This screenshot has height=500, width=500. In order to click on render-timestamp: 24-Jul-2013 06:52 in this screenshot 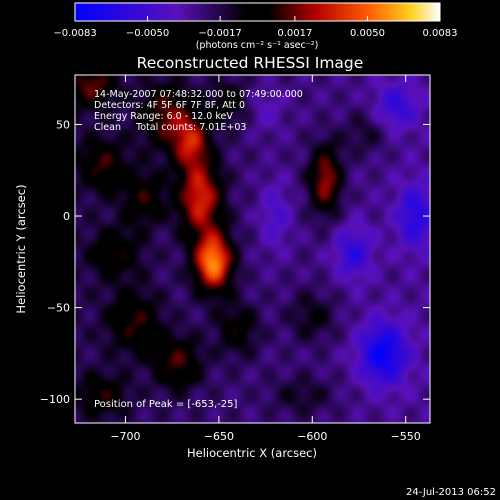, I will do `click(451, 492)`.